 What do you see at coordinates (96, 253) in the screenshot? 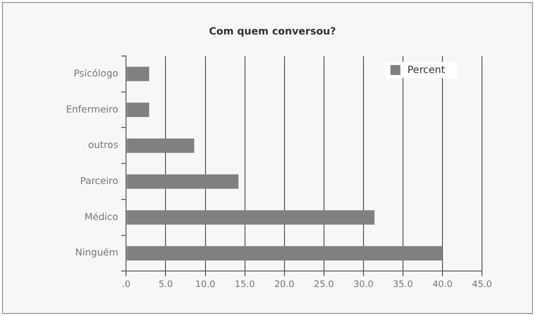
I see `y-tick-label: Ninguém` at bounding box center [96, 253].